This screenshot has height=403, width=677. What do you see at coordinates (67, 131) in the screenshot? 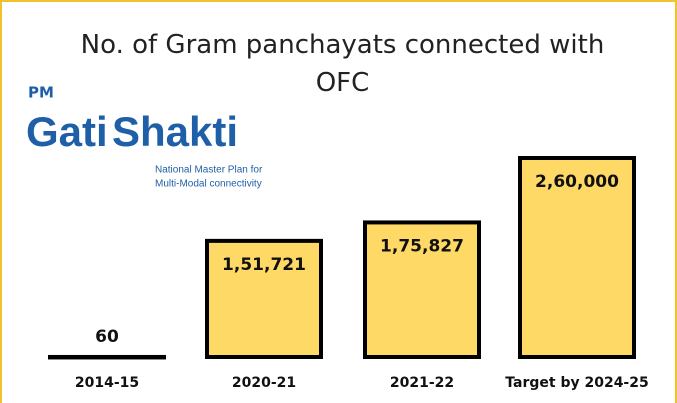
I see `logo-name: Gati` at bounding box center [67, 131].